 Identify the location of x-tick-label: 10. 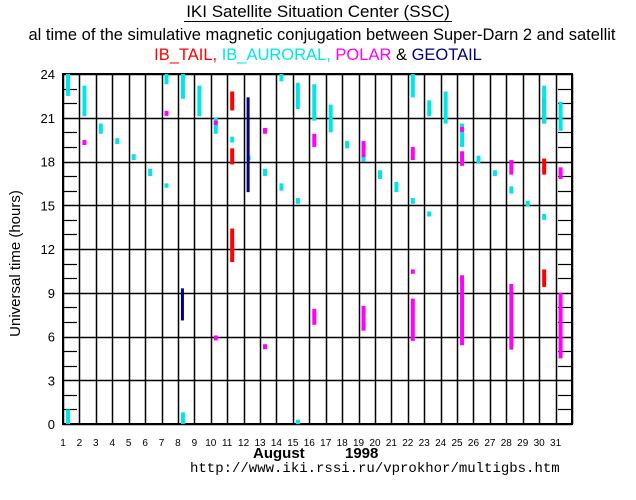
(211, 443).